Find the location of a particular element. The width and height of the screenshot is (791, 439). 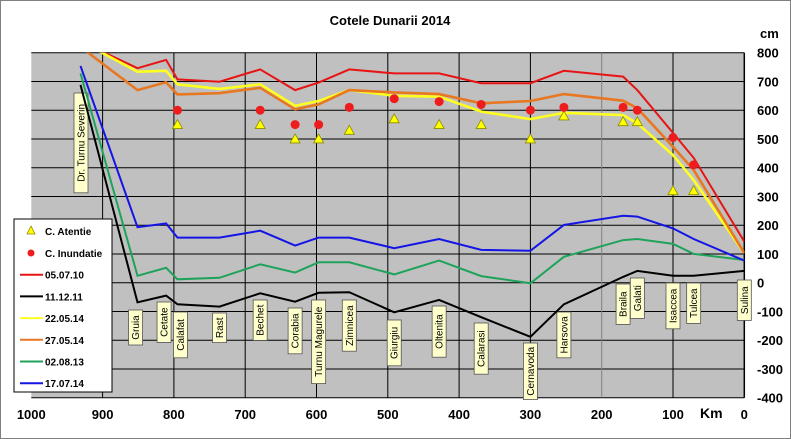

x-tick-label: 800 is located at coordinates (174, 414).